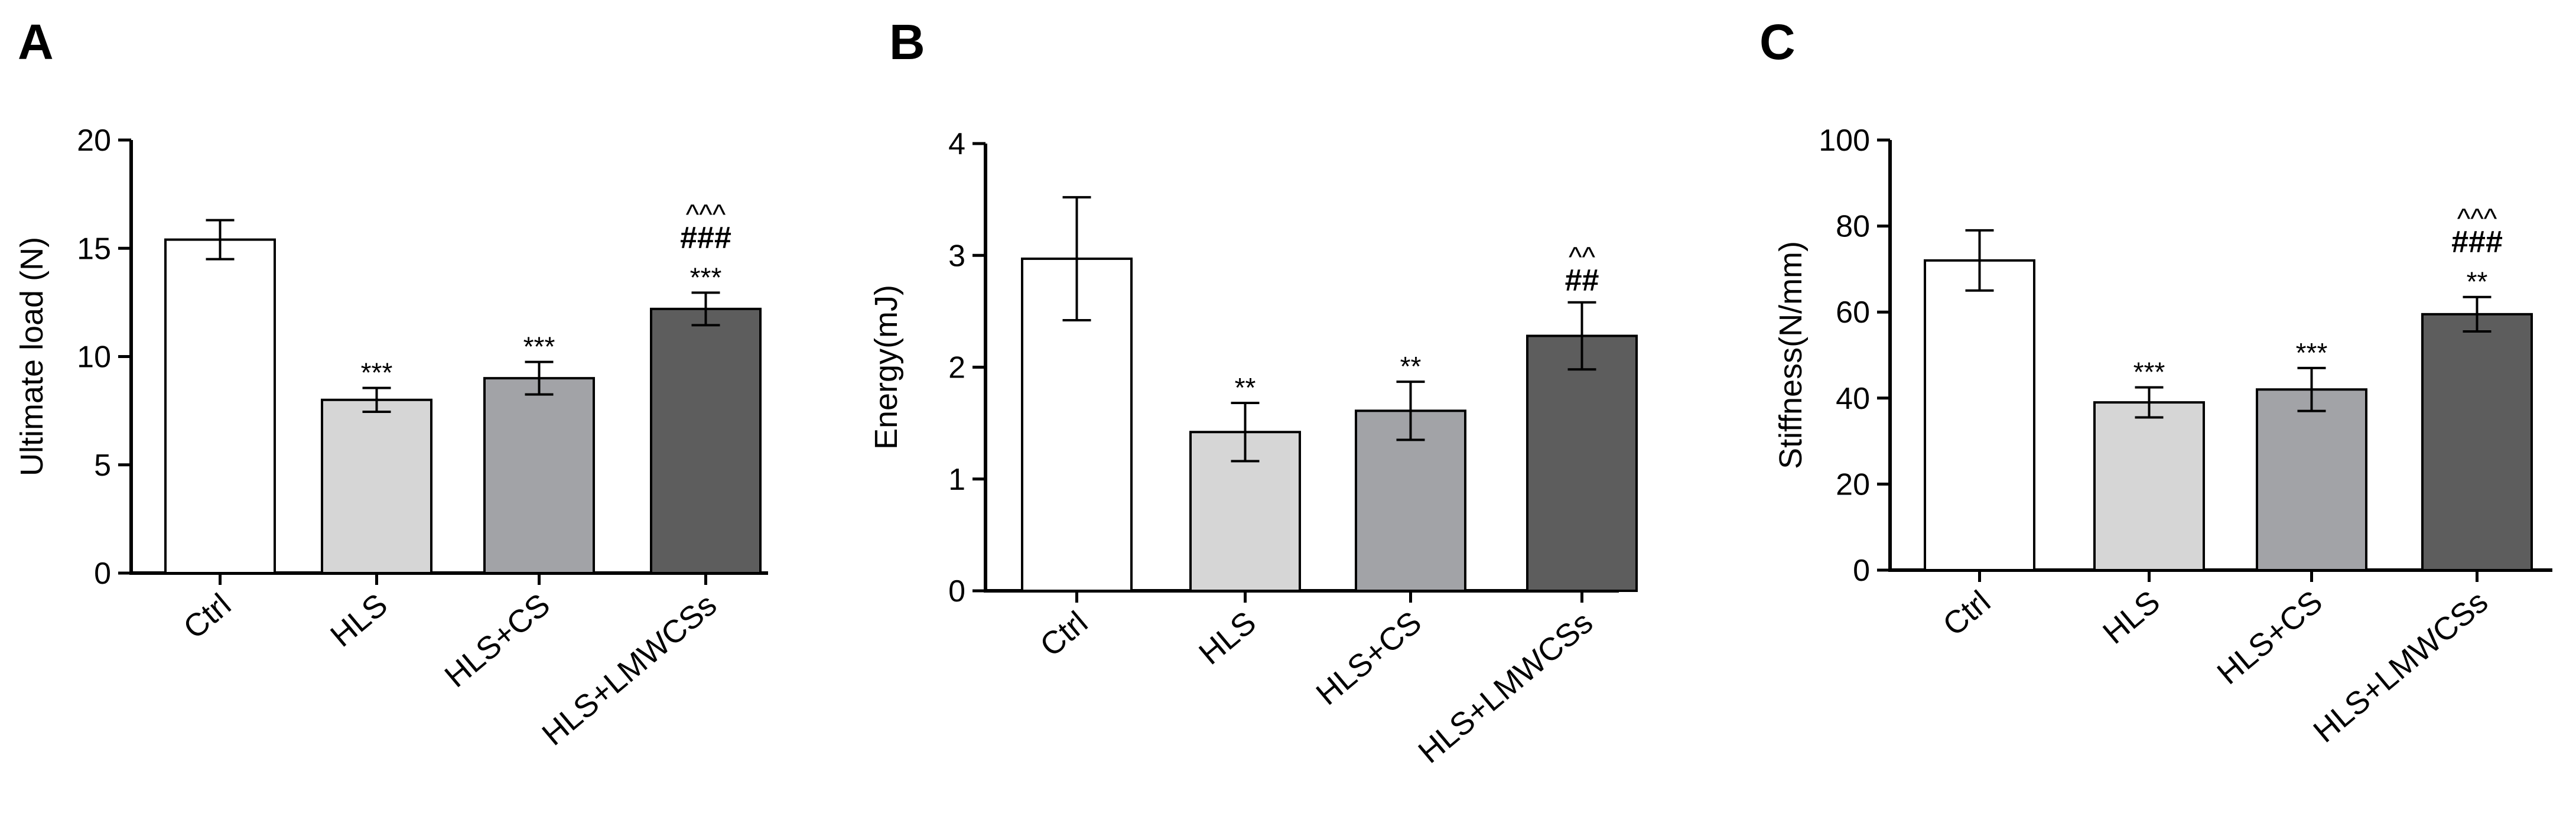 The width and height of the screenshot is (2576, 823). What do you see at coordinates (1853, 399) in the screenshot?
I see `y-tick-label: 40` at bounding box center [1853, 399].